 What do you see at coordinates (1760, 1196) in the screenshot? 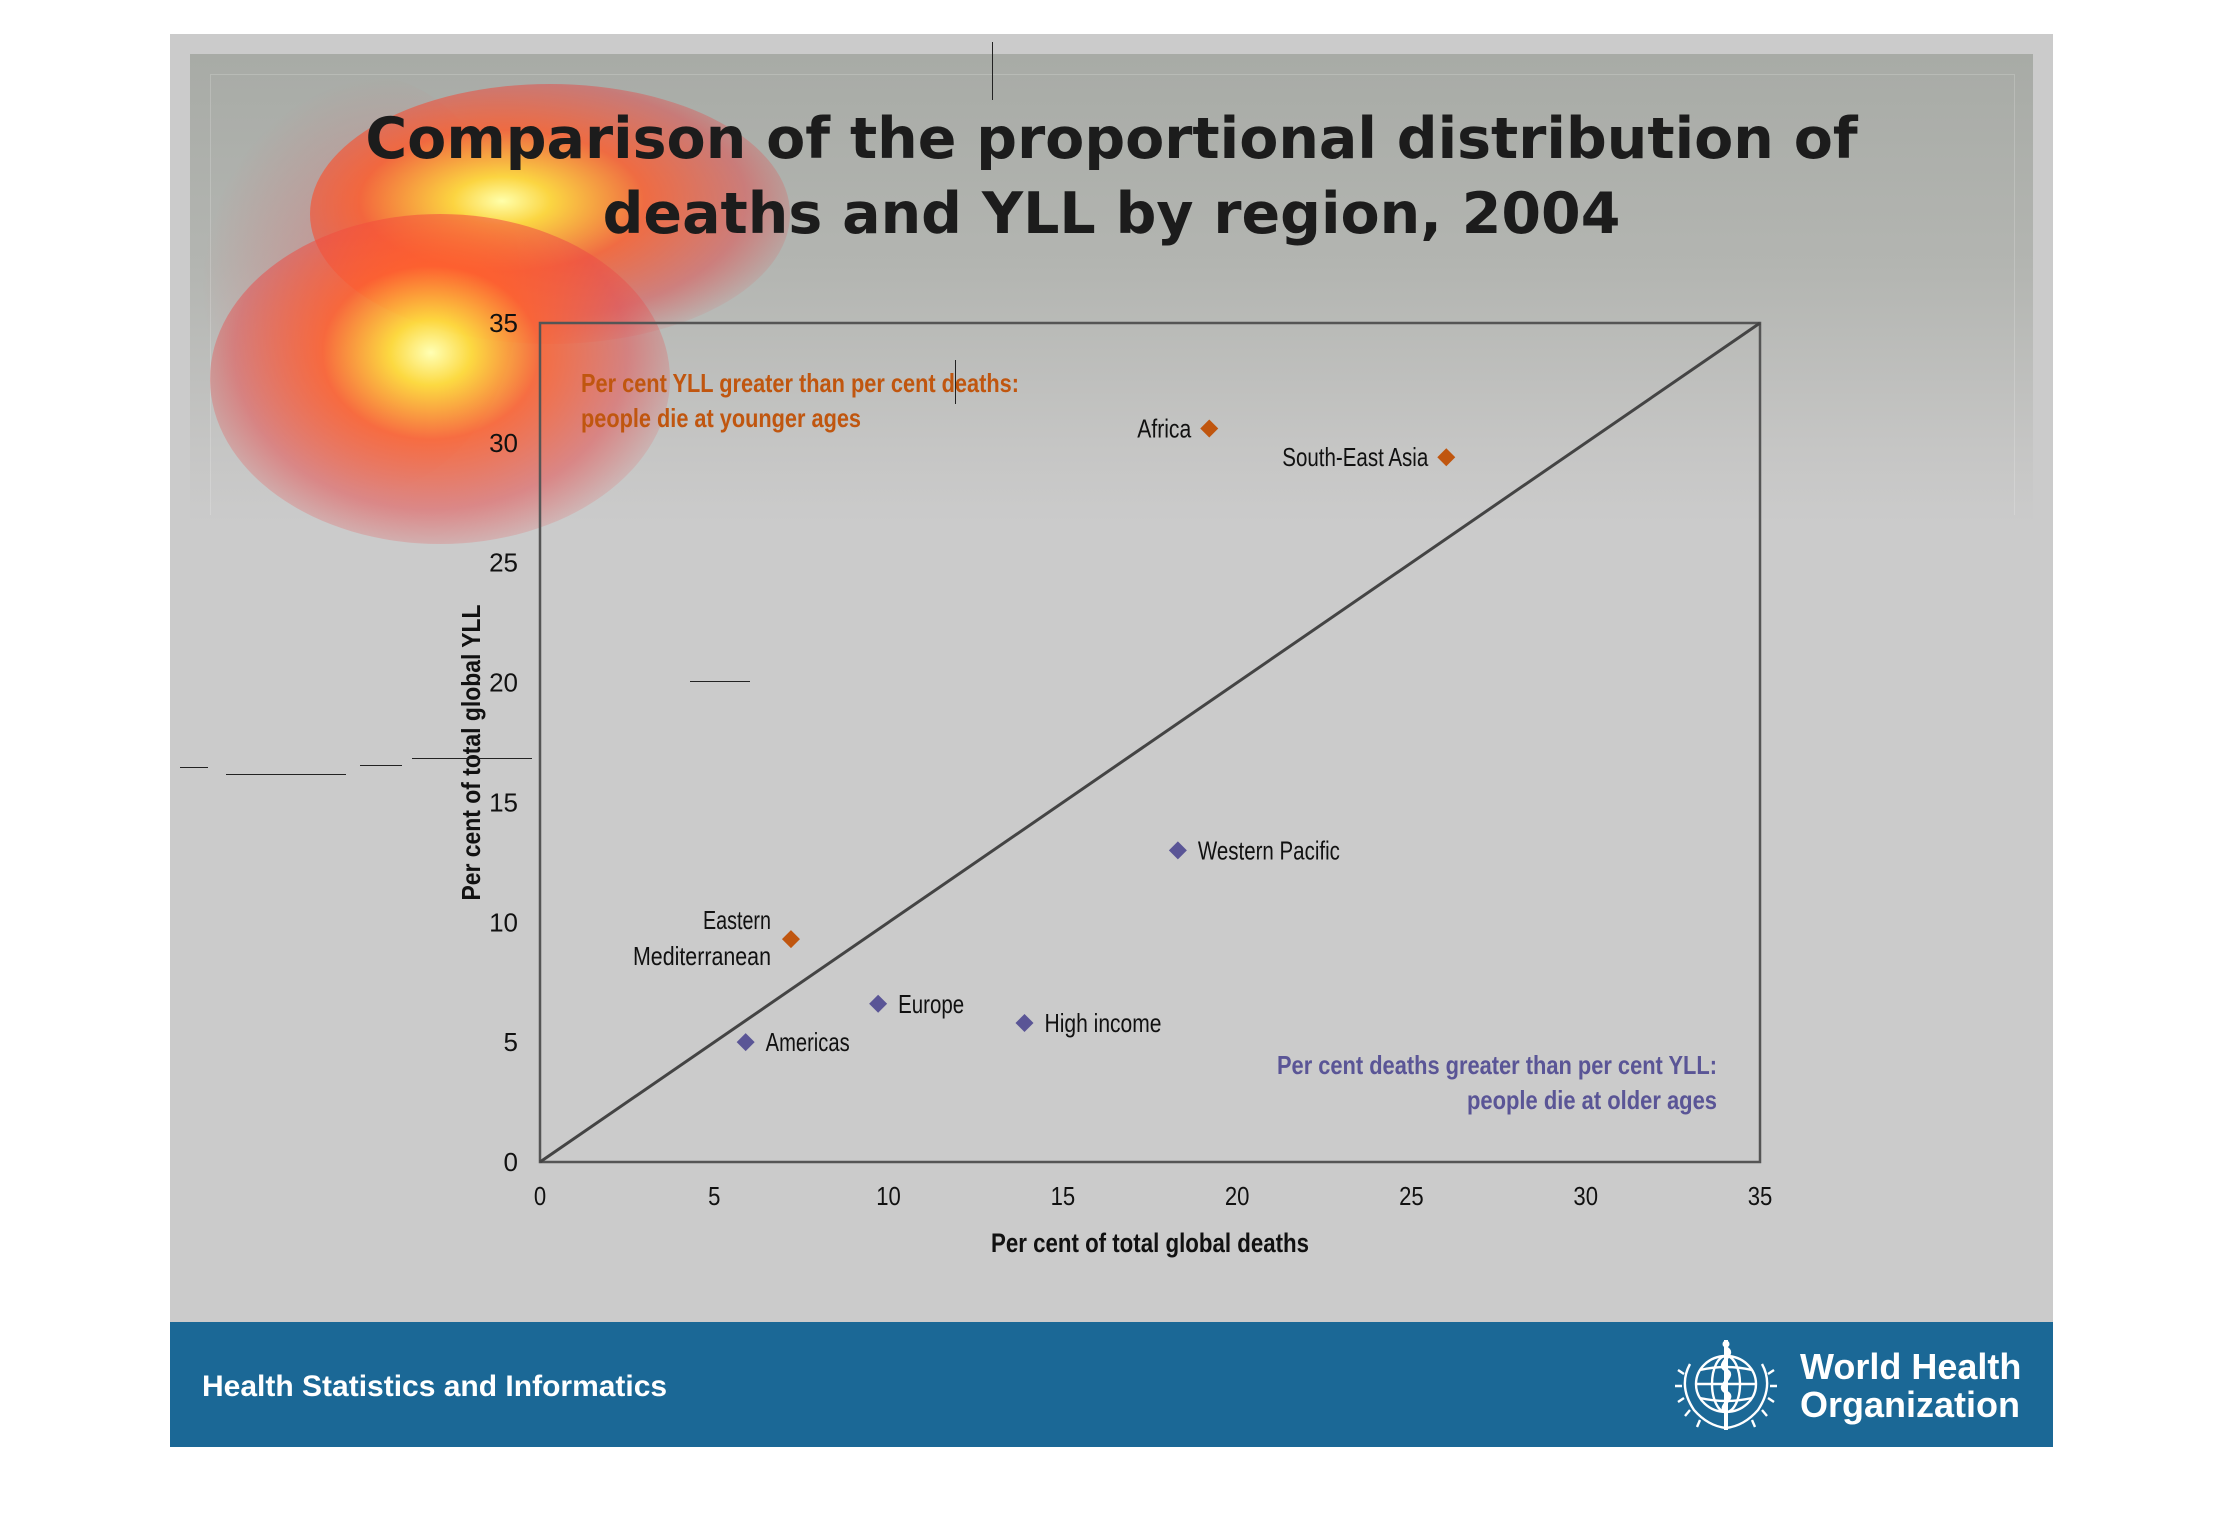
I see `x-tick-label: 35` at bounding box center [1760, 1196].